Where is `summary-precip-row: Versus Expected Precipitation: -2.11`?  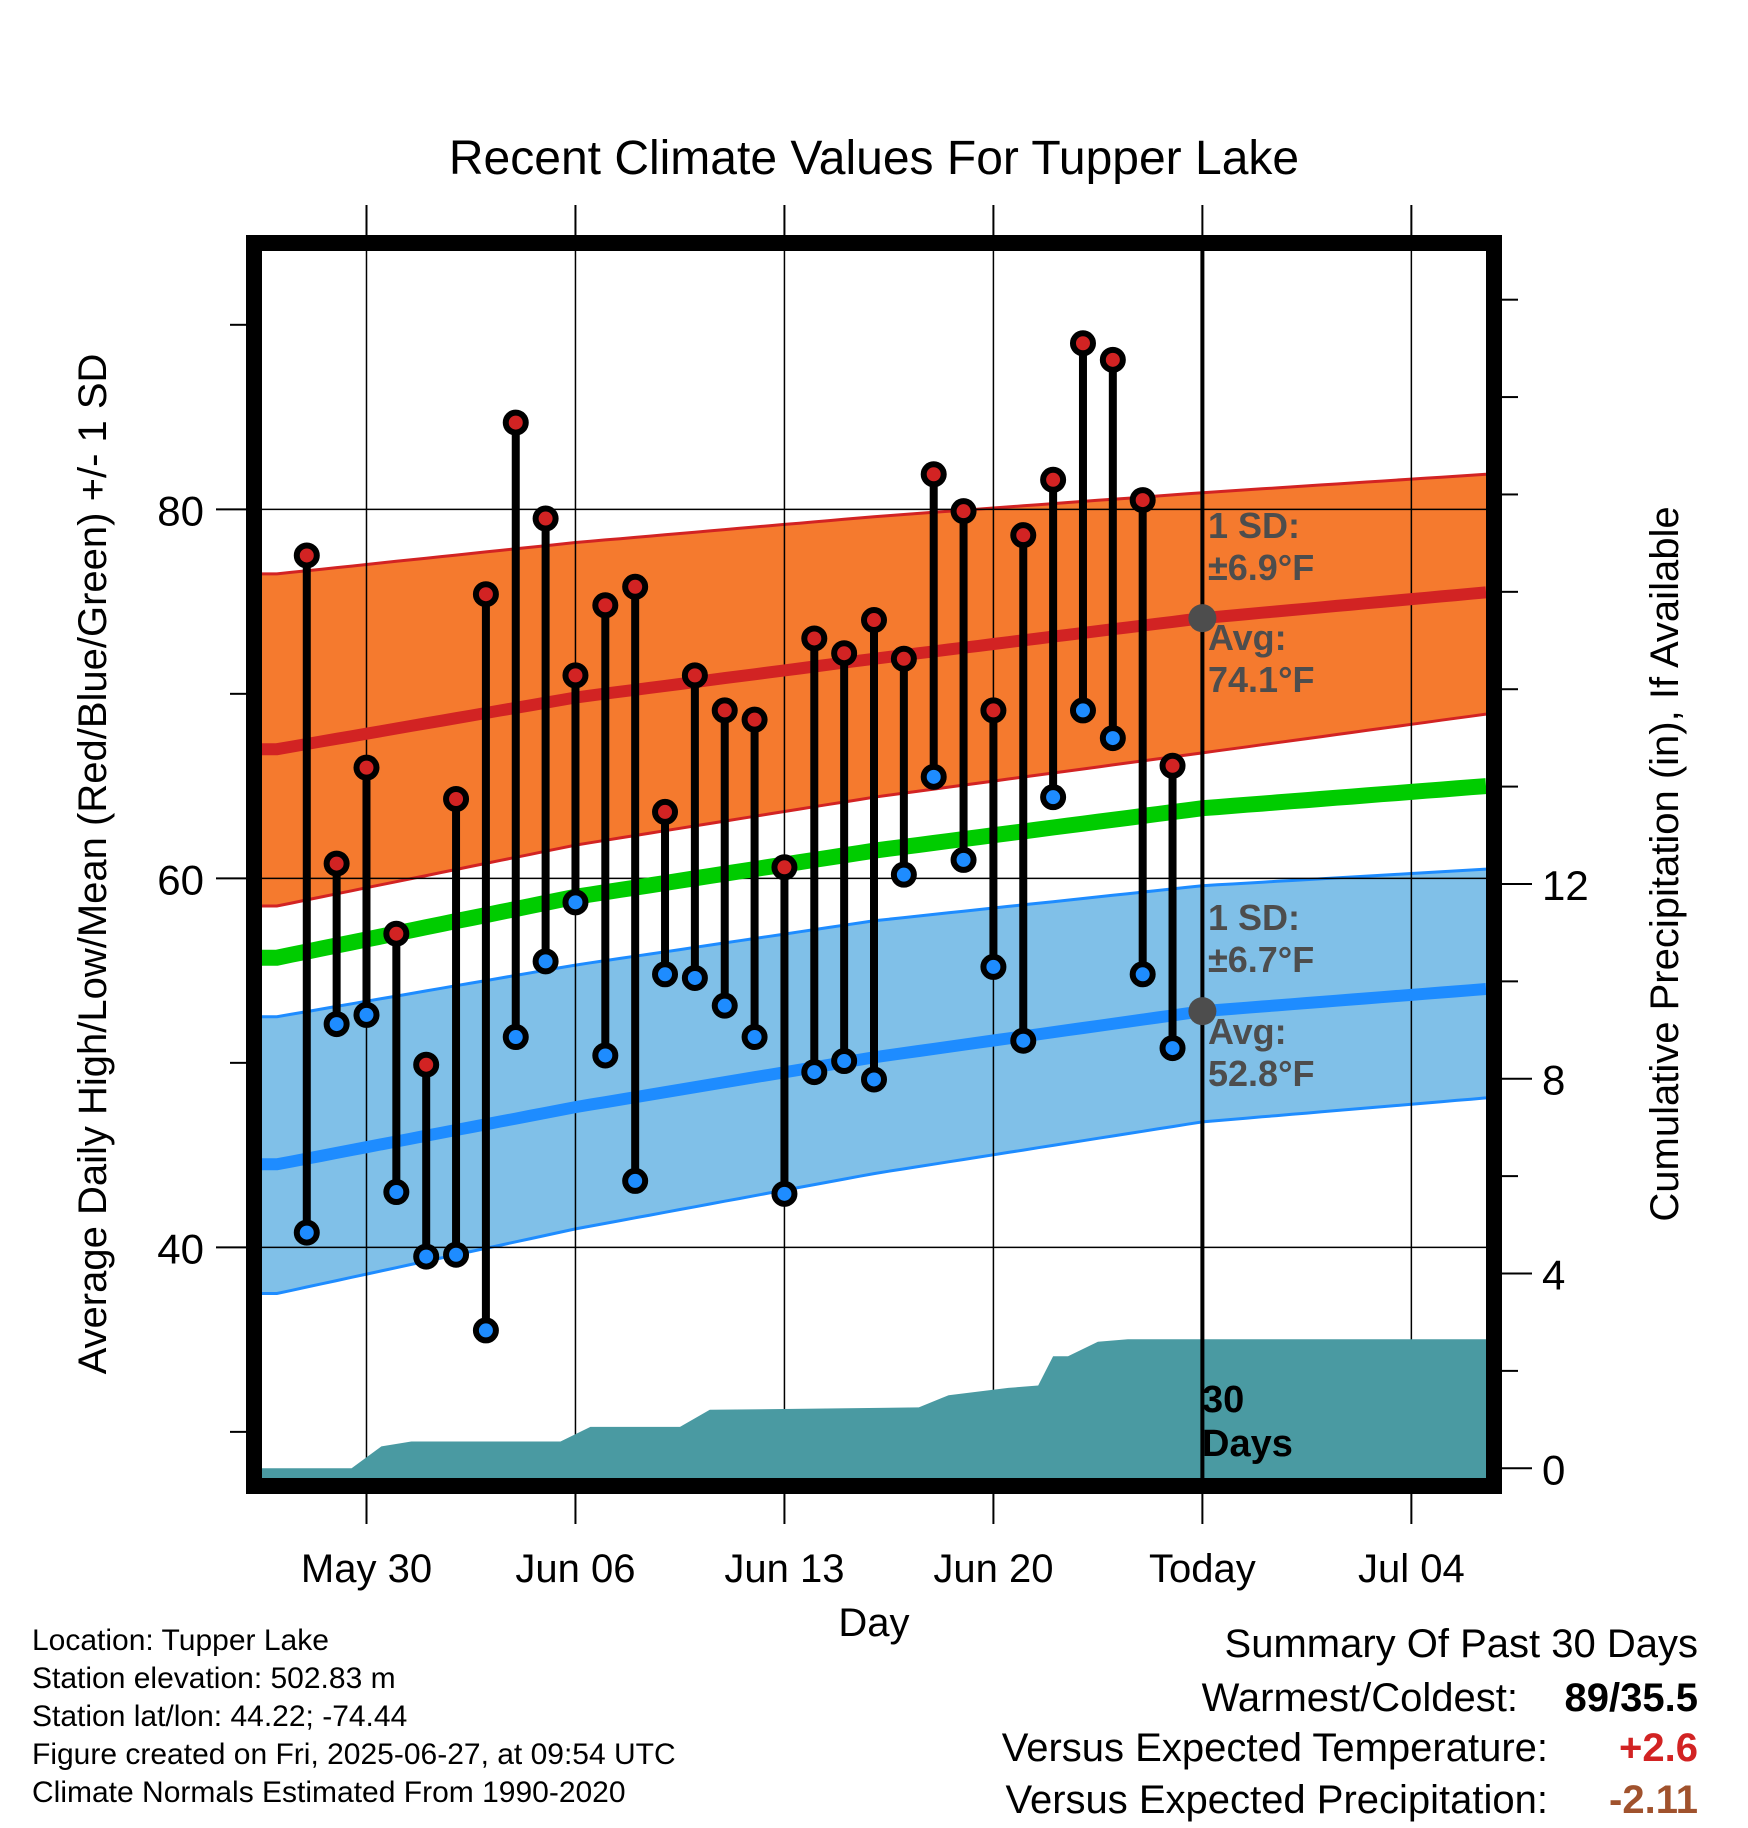 summary-precip-row: Versus Expected Precipitation: -2.11 is located at coordinates (1351, 1800).